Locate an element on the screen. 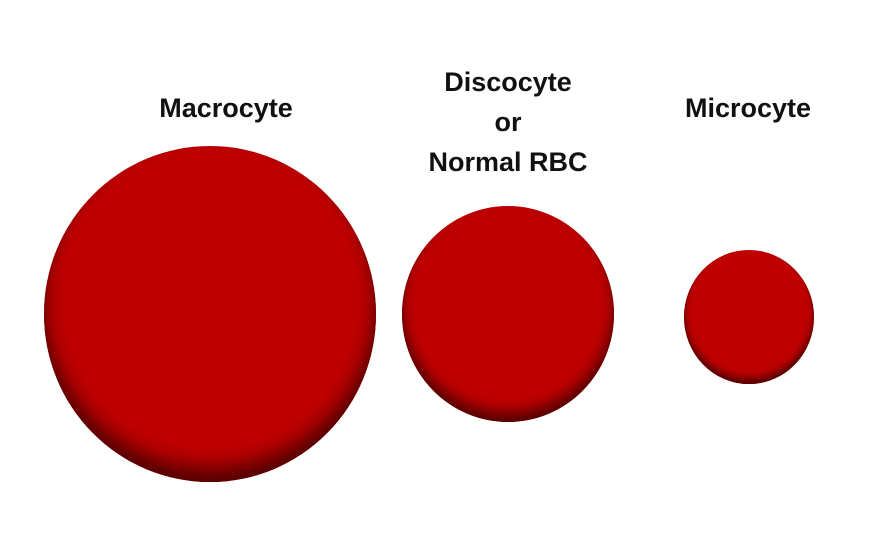 The image size is (888, 538). macrocyte-label: Macrocyte is located at coordinates (226, 108).